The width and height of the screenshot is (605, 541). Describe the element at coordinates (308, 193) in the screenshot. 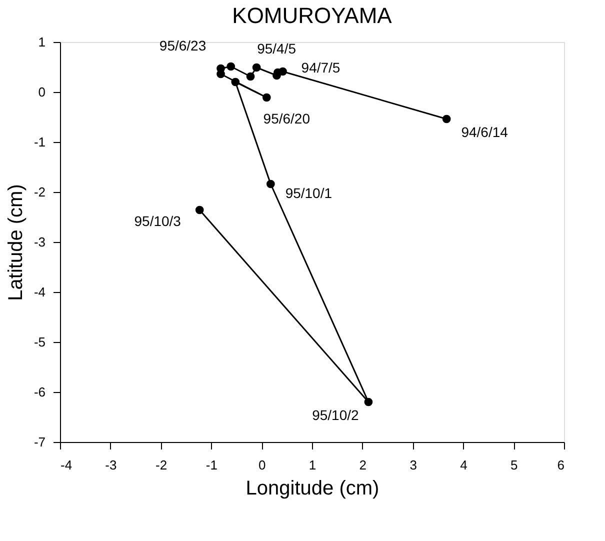

I see `annotation: 95/10/1` at that location.